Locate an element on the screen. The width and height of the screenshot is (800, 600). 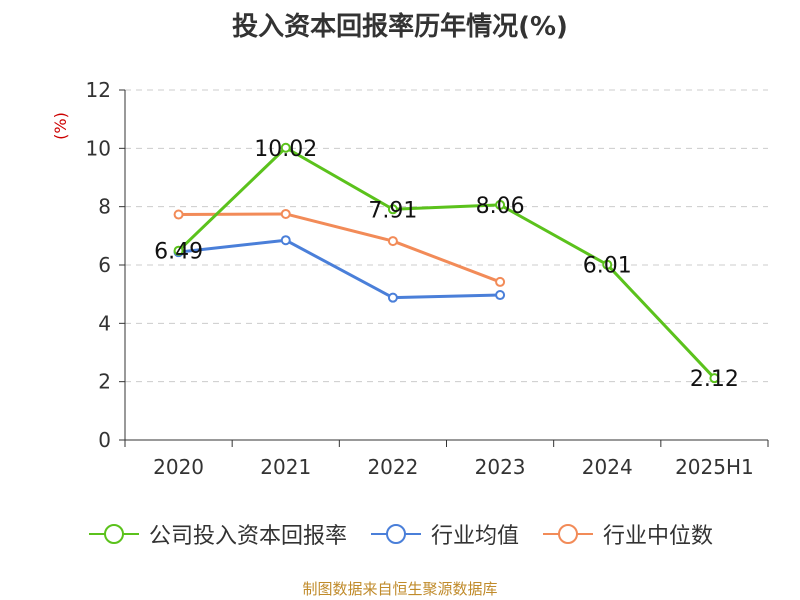
x-tick-label: 2025H1 is located at coordinates (714, 467).